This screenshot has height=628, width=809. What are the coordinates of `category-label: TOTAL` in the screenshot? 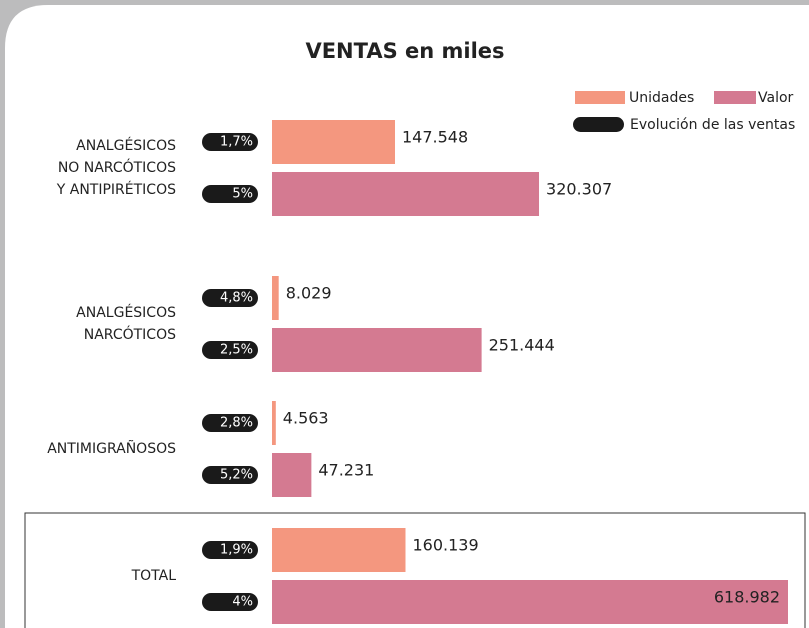 It's located at (154, 576).